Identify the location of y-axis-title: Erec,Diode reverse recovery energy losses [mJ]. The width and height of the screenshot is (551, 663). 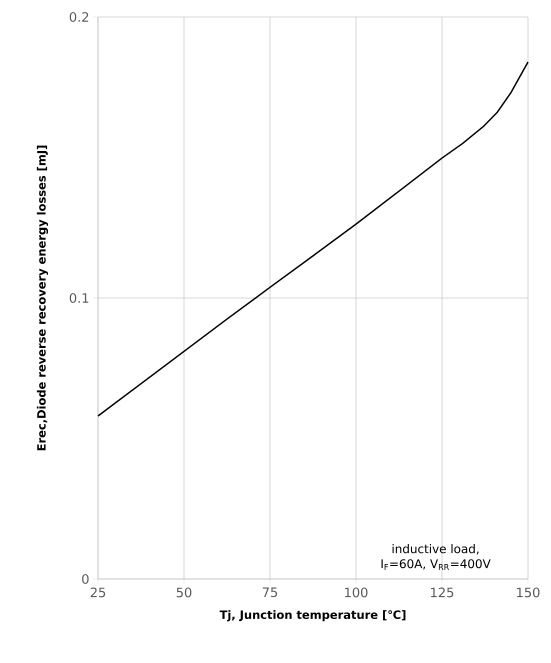
(42, 298).